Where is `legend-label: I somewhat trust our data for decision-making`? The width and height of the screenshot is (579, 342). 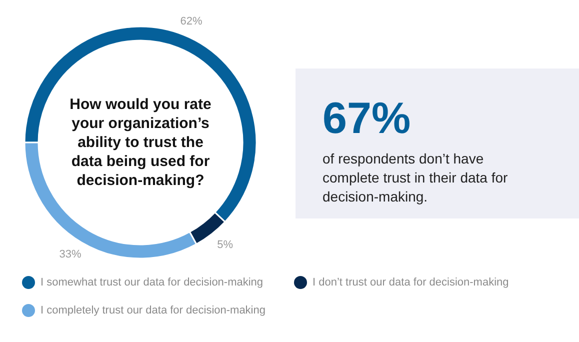
legend-label: I somewhat trust our data for decision-making is located at coordinates (152, 282).